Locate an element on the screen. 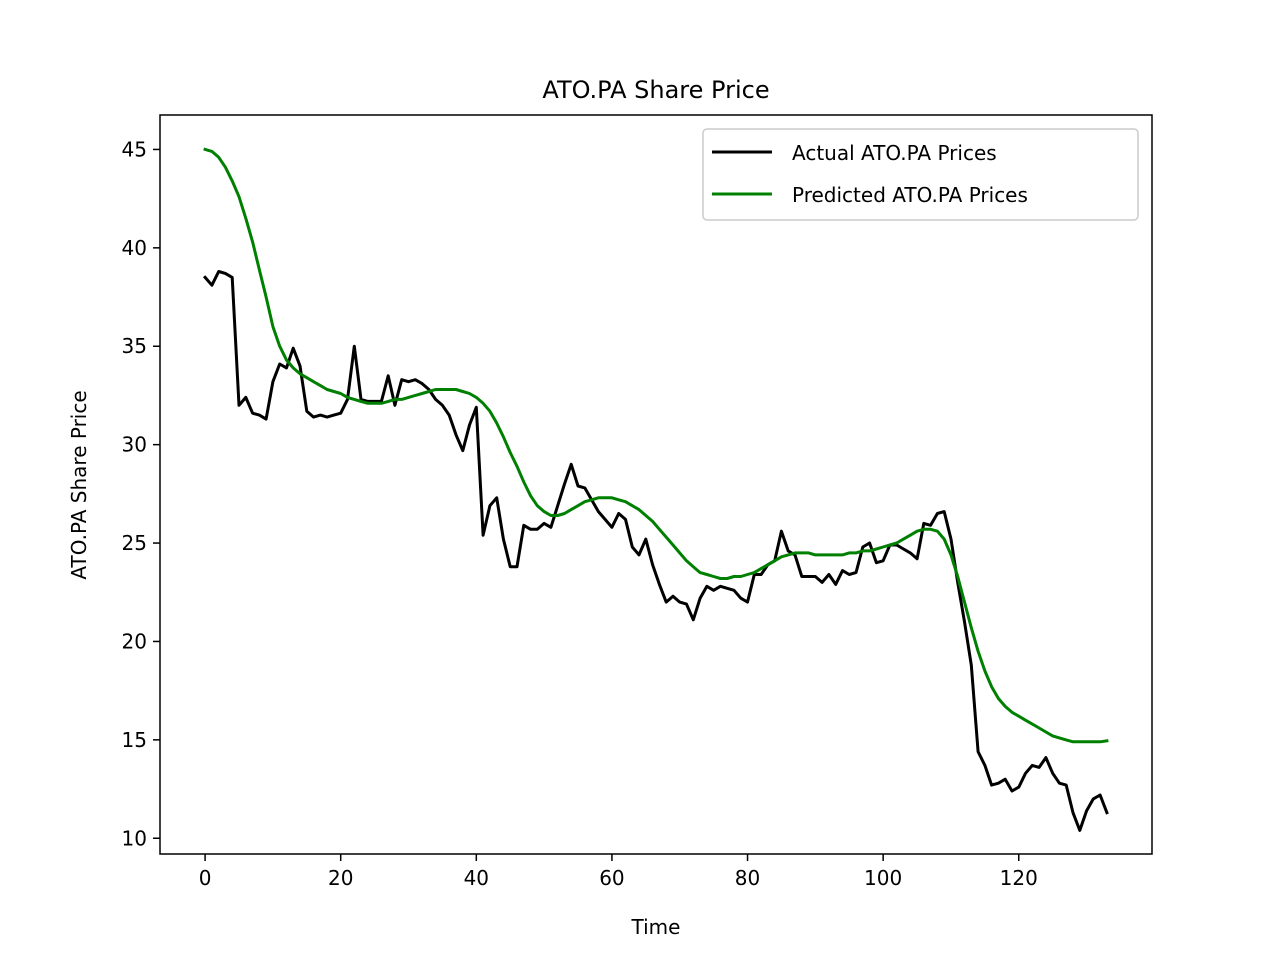  x-axis-title: Time is located at coordinates (656, 927).